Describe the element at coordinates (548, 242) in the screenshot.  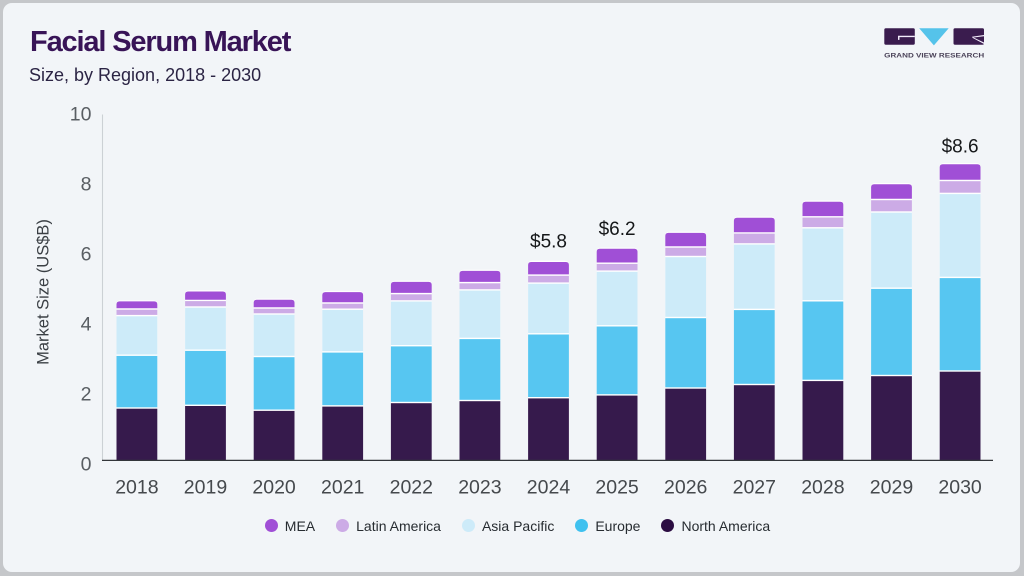
I see `svg-text: $5.8` at that location.